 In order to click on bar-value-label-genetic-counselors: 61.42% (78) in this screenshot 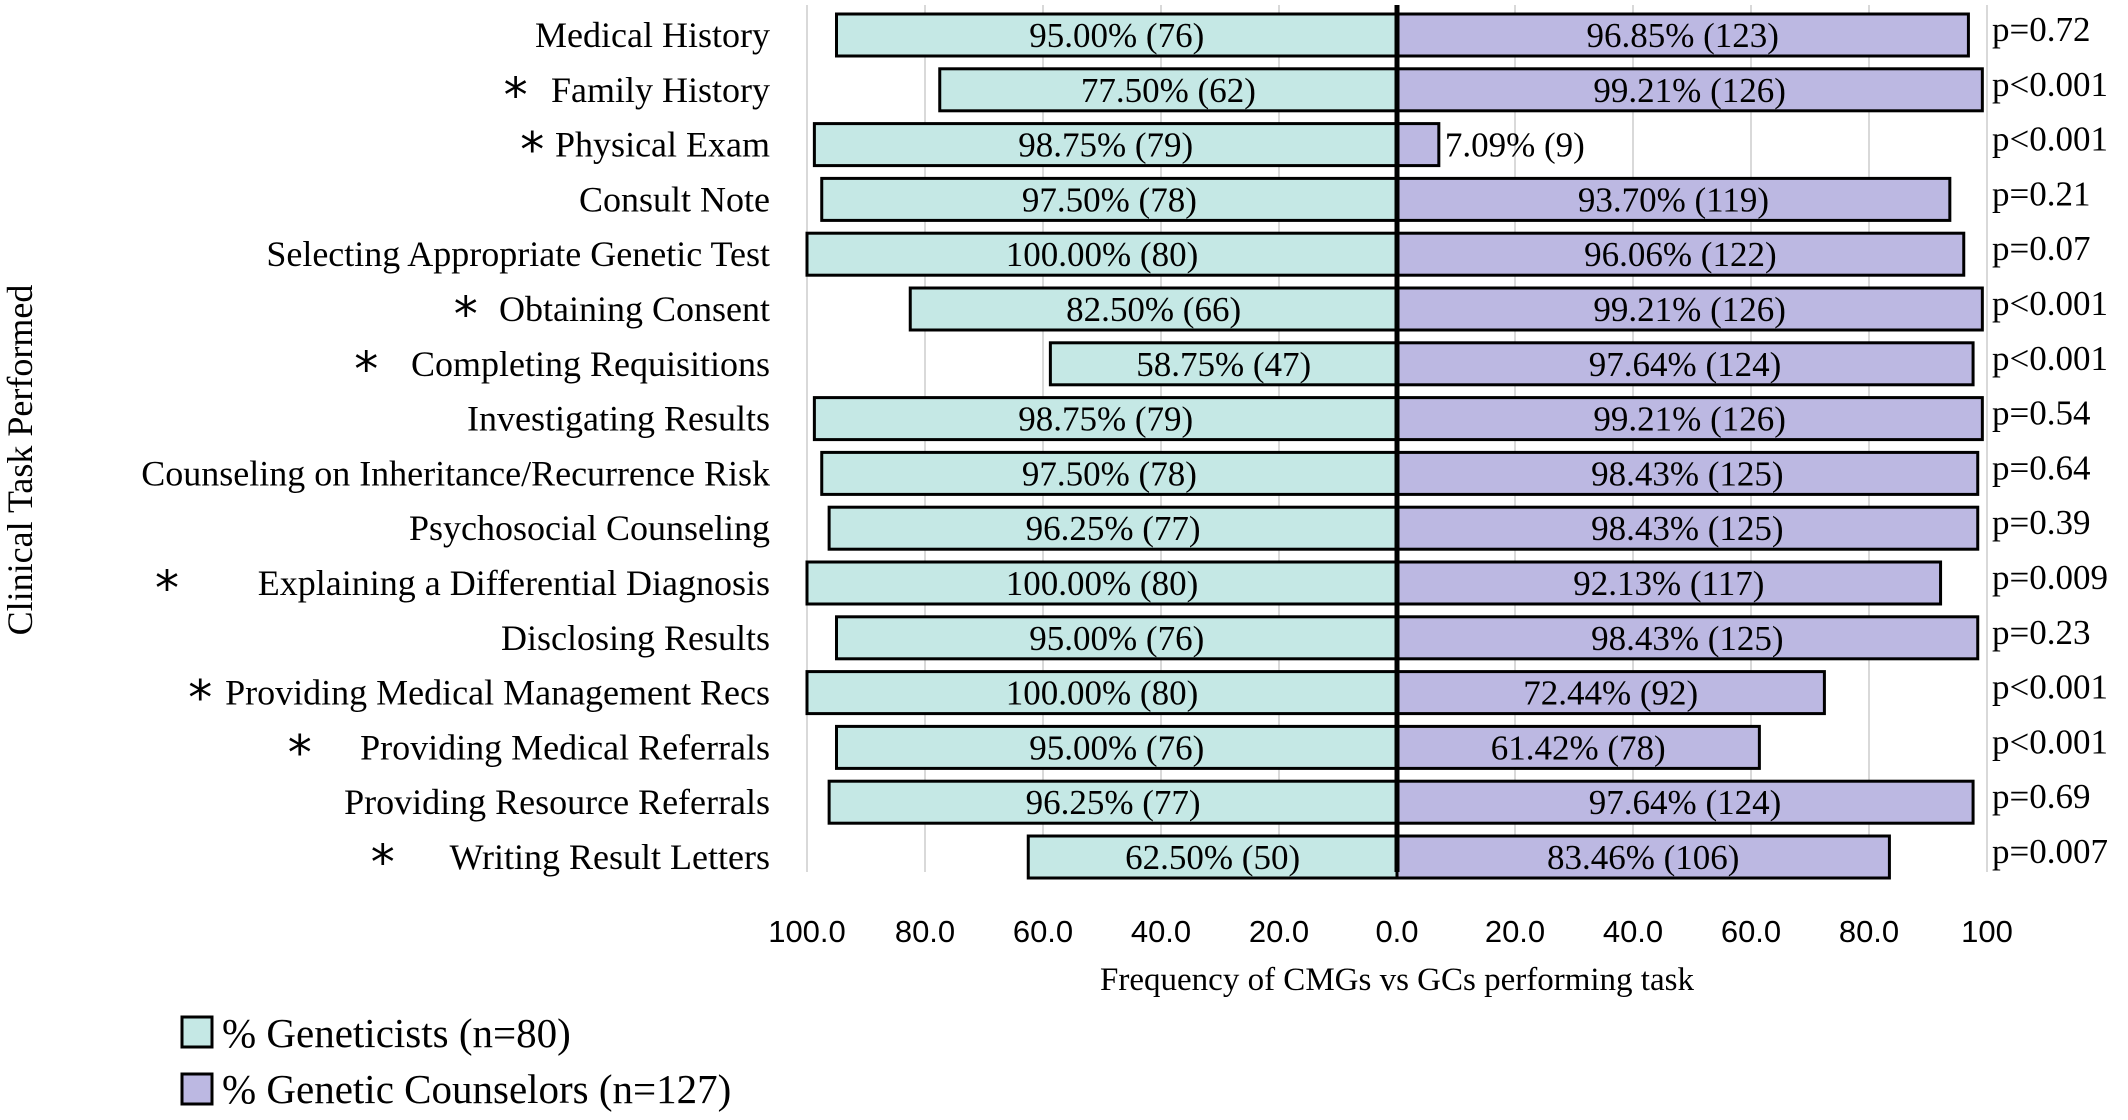, I will do `click(1578, 747)`.